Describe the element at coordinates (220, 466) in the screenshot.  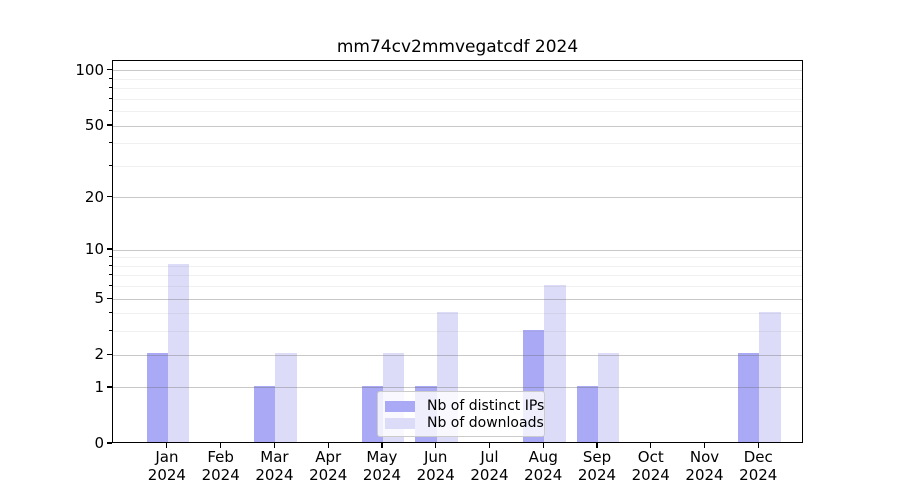
I see `x-tick-label-feb: Feb 2024` at that location.